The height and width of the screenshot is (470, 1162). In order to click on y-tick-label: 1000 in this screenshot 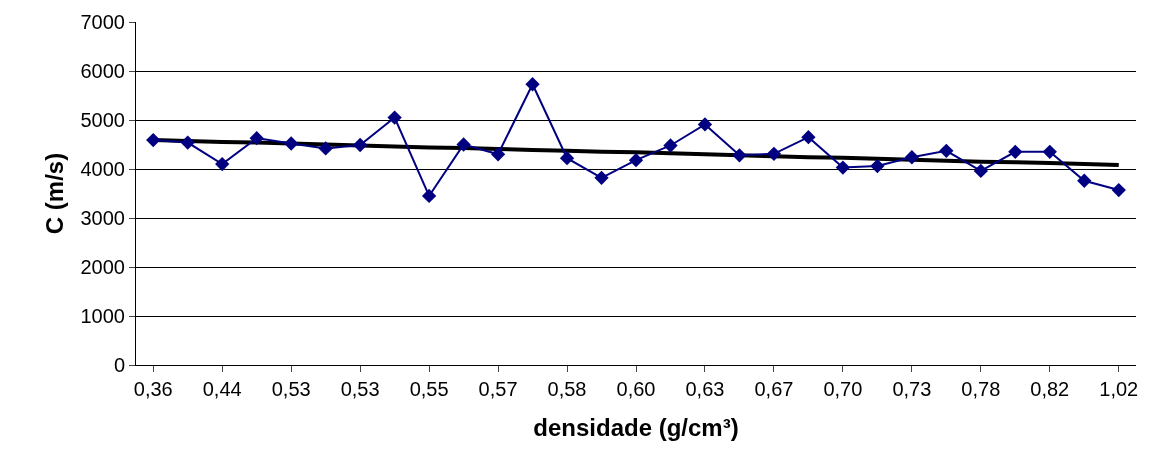, I will do `click(102, 316)`.